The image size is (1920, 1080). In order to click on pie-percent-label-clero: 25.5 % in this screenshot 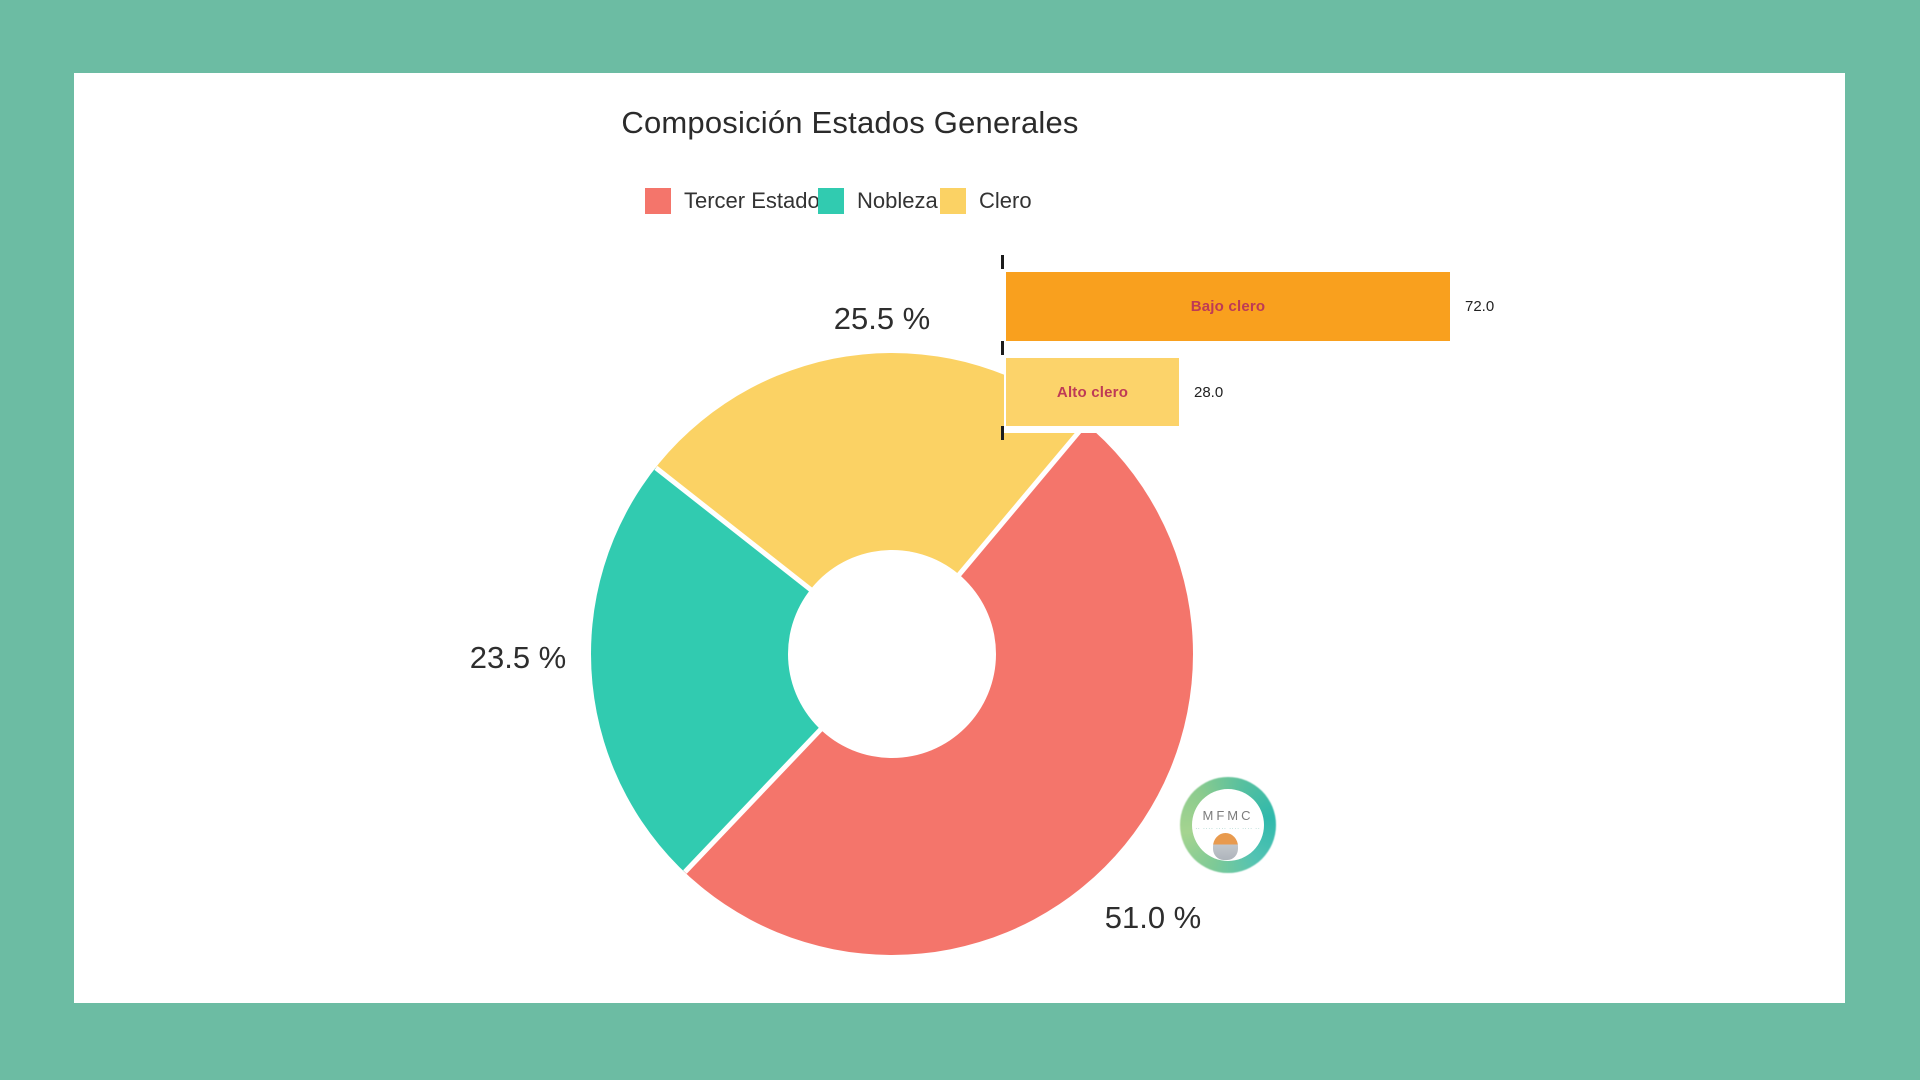, I will do `click(882, 318)`.